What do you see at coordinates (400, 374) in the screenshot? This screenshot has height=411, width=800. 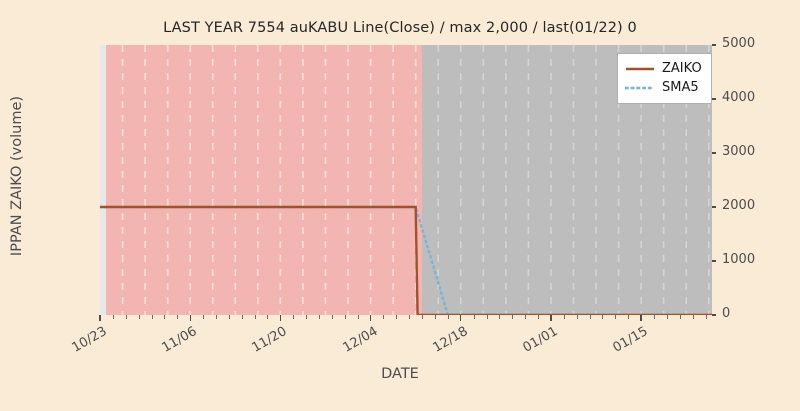 I see `x-axis-title: DATE` at bounding box center [400, 374].